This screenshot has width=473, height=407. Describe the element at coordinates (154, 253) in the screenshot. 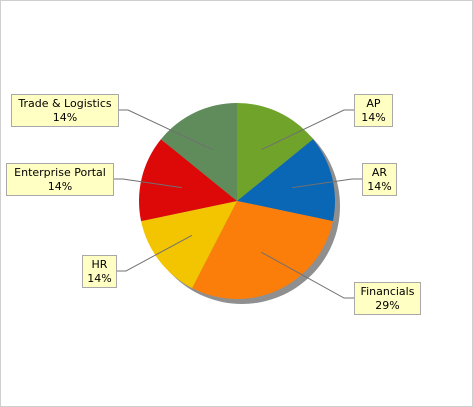

I see `leader-line-hr` at that location.